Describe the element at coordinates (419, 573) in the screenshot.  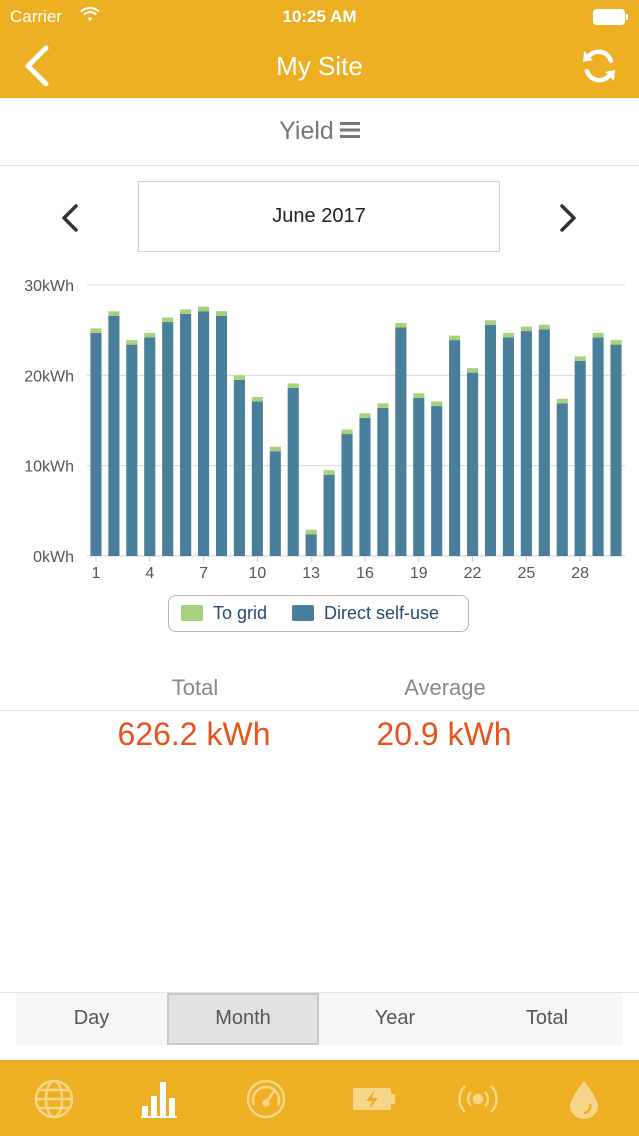
I see `x-tick-label: 19` at that location.